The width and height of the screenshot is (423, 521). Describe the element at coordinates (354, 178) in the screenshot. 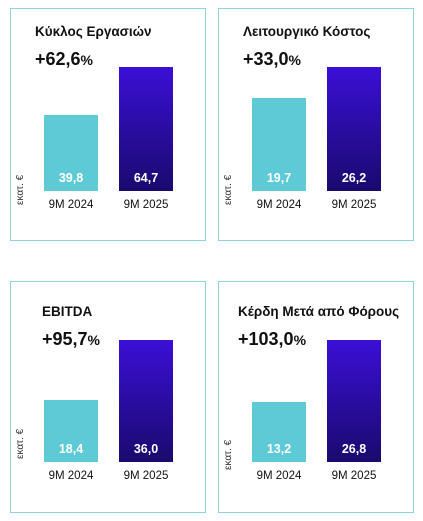

I see `bar-value-label: 26,2` at that location.